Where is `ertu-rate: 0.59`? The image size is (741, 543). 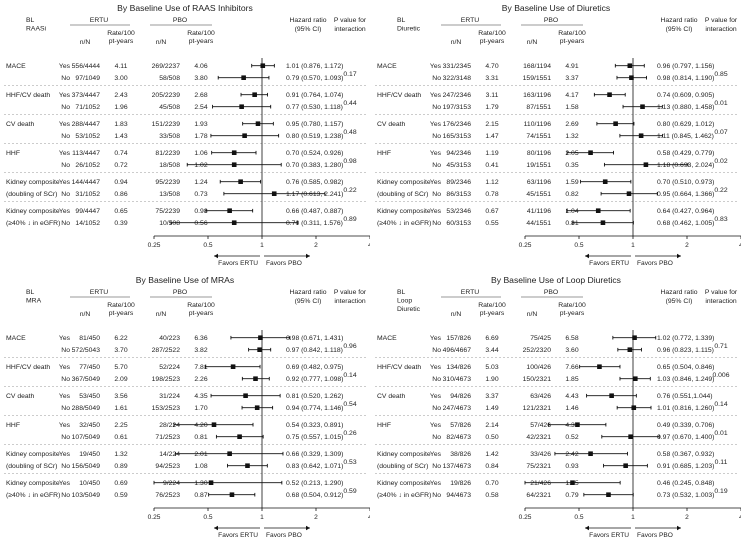
ertu-rate: 0.59 is located at coordinates (120, 495).